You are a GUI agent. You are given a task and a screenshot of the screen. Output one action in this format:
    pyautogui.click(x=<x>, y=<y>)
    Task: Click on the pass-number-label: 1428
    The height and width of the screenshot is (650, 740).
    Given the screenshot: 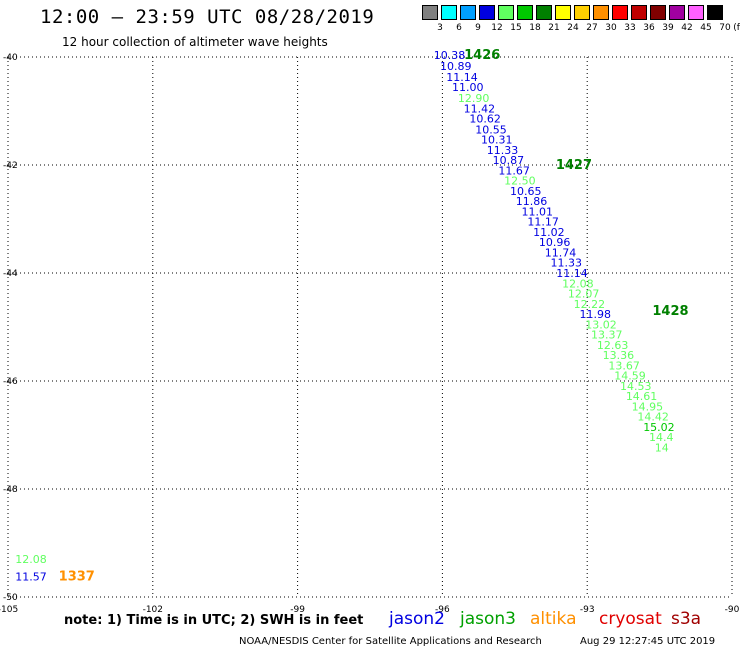 What is the action you would take?
    pyautogui.click(x=670, y=311)
    